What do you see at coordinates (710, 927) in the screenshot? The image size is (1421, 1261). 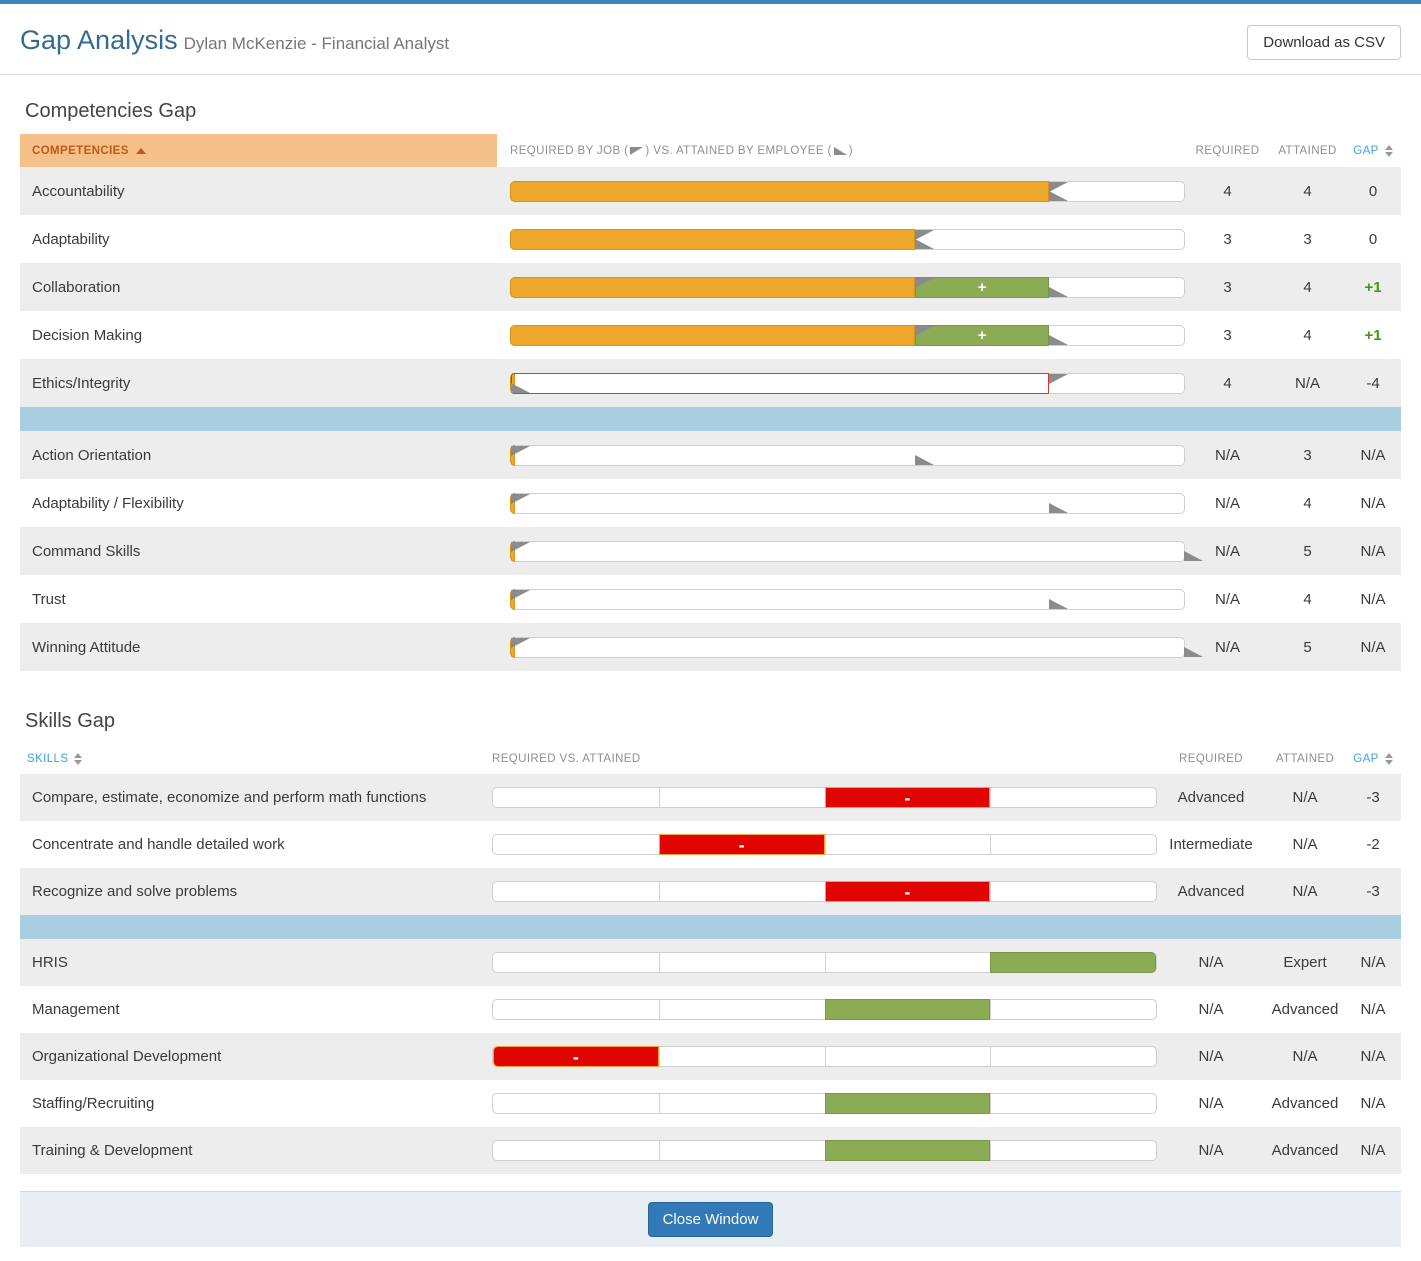 I see `group-separator` at bounding box center [710, 927].